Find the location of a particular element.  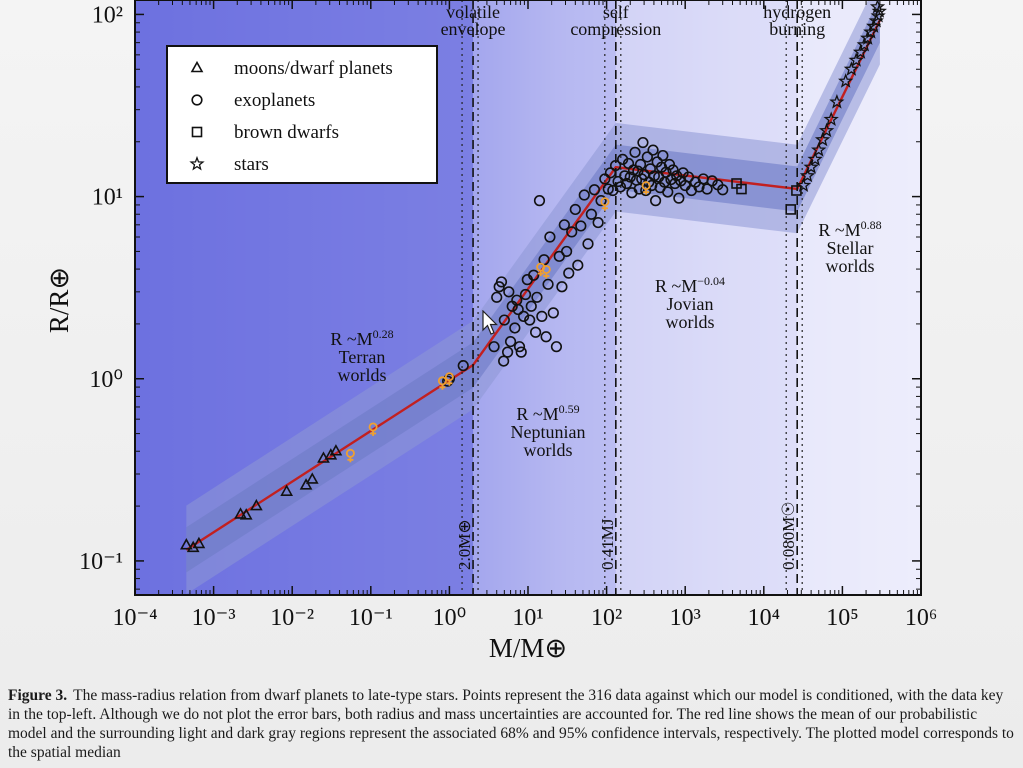

y-tick-label: 10² is located at coordinates (107, 15).